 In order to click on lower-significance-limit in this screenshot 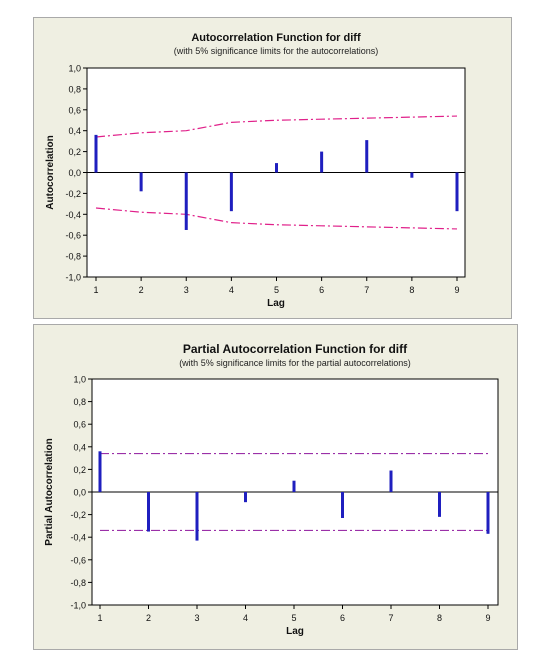, I will do `click(276, 218)`.